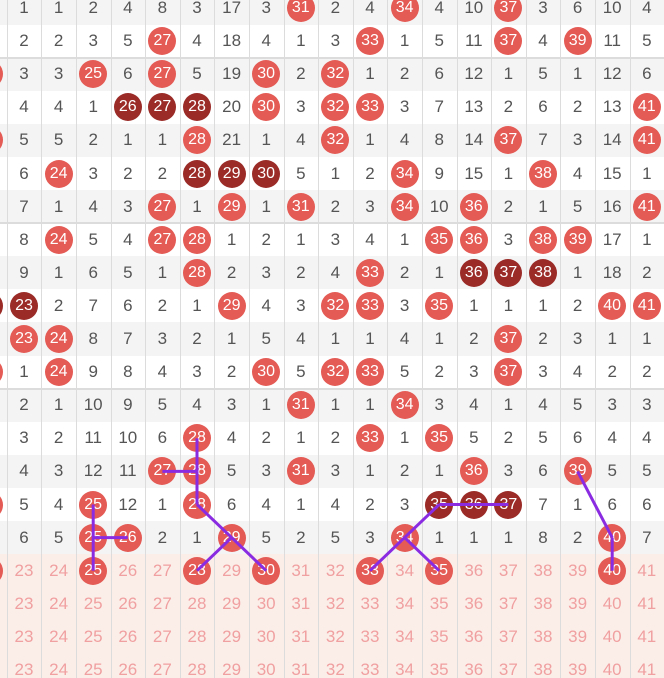 Image resolution: width=664 pixels, height=678 pixels. What do you see at coordinates (543, 272) in the screenshot?
I see `consecutive-number-ball: 38` at bounding box center [543, 272].